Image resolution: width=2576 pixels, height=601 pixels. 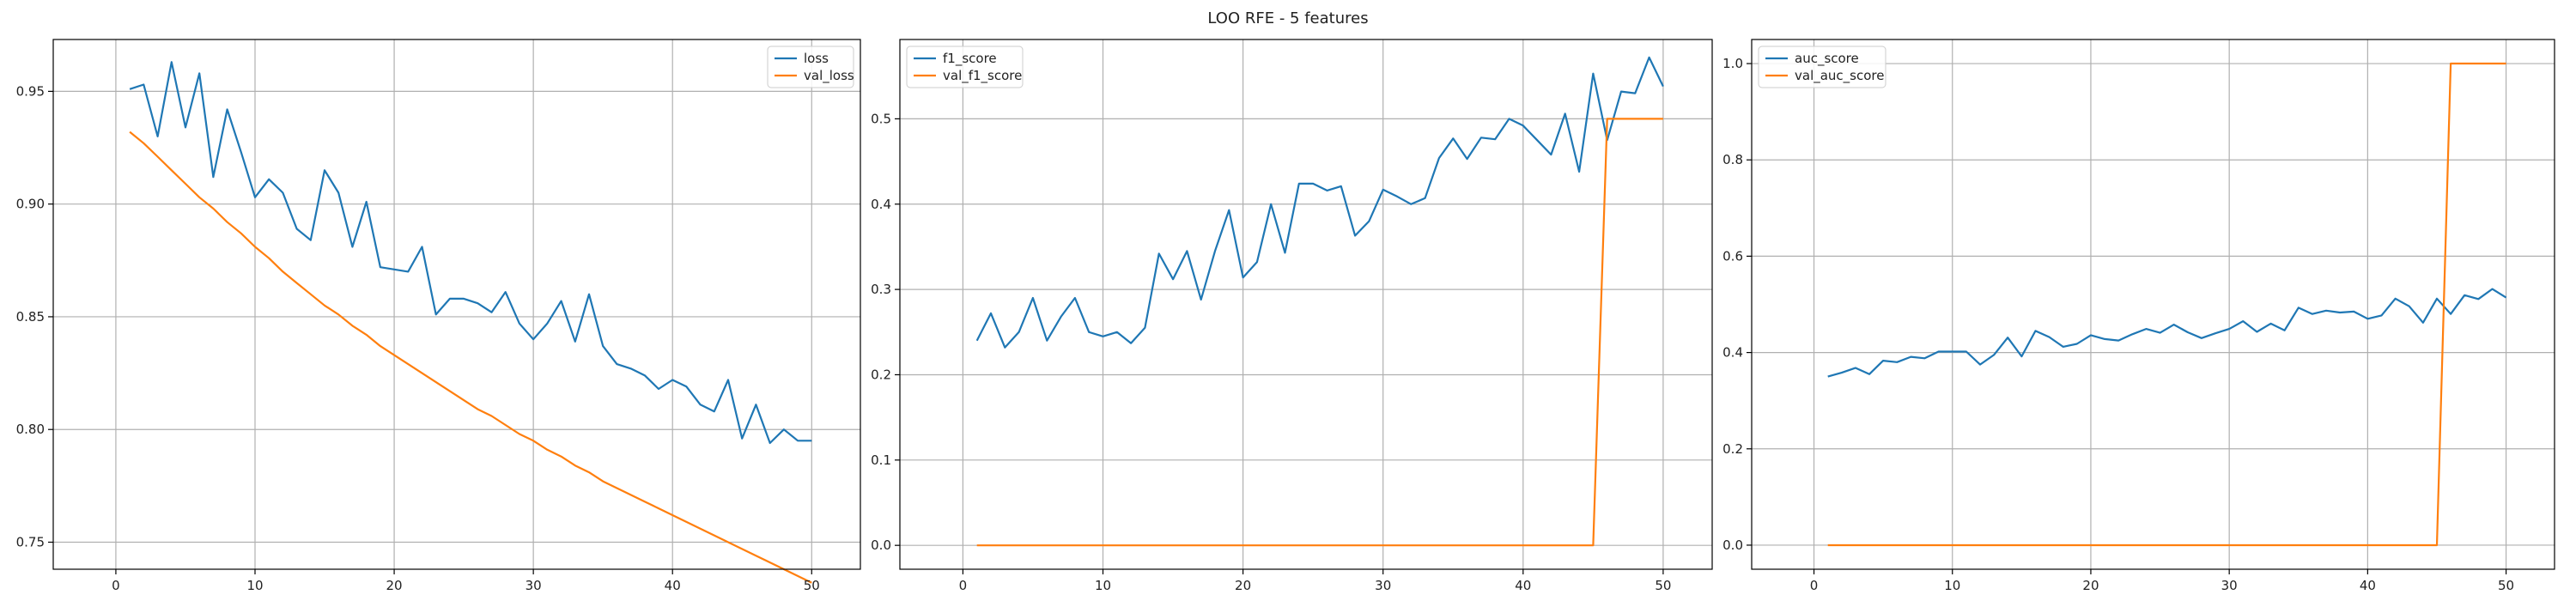 What do you see at coordinates (1827, 59) in the screenshot?
I see `legend-label-auc_score: auc_score` at bounding box center [1827, 59].